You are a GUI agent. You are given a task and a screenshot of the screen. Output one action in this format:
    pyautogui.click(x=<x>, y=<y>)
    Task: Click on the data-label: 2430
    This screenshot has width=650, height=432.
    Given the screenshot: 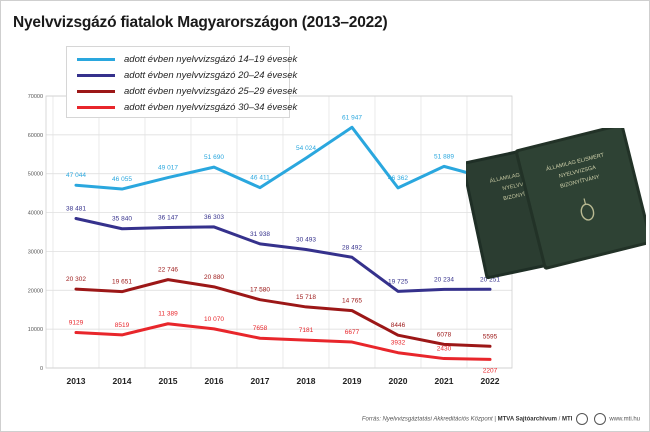 What is the action you would take?
    pyautogui.click(x=444, y=349)
    